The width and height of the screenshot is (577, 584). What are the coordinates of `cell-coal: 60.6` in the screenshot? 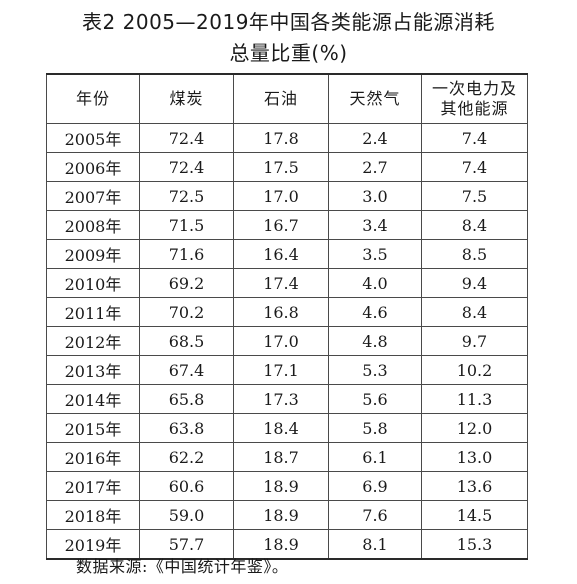 It's located at (186, 486).